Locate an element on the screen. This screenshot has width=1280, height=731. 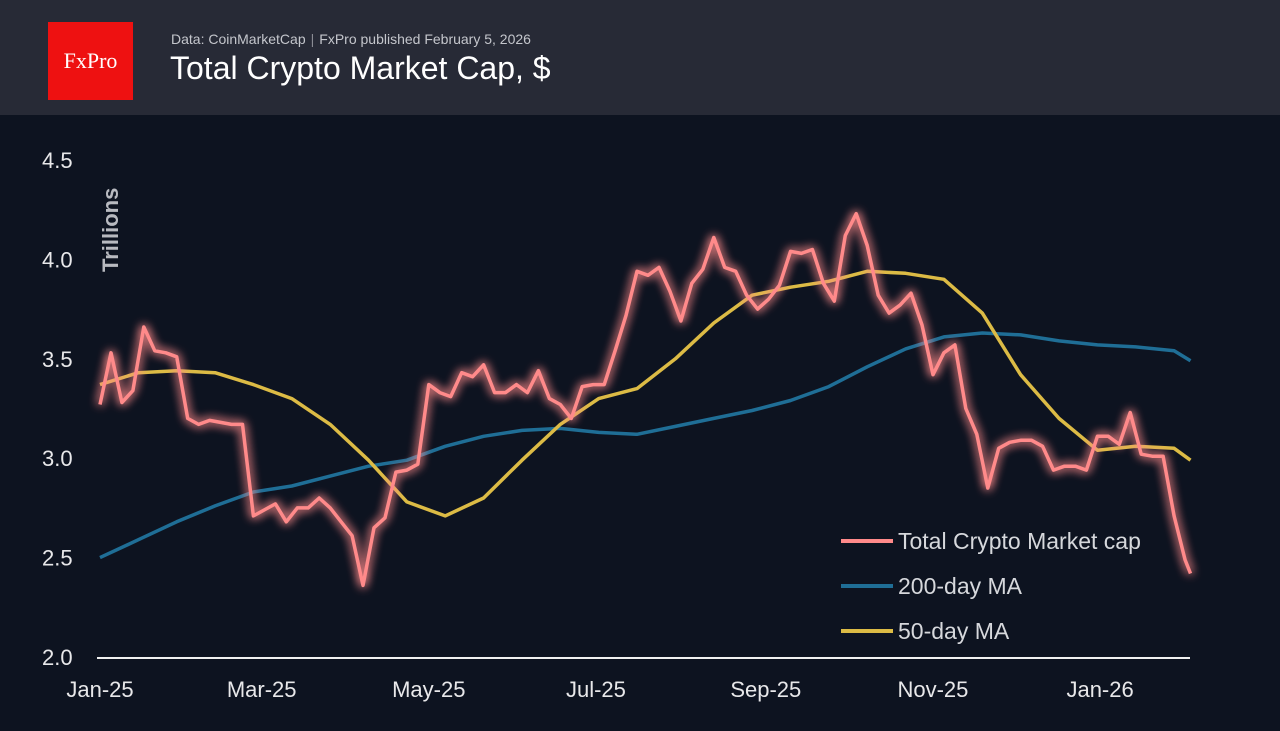
y-tick-label: 4.5 is located at coordinates (57, 160).